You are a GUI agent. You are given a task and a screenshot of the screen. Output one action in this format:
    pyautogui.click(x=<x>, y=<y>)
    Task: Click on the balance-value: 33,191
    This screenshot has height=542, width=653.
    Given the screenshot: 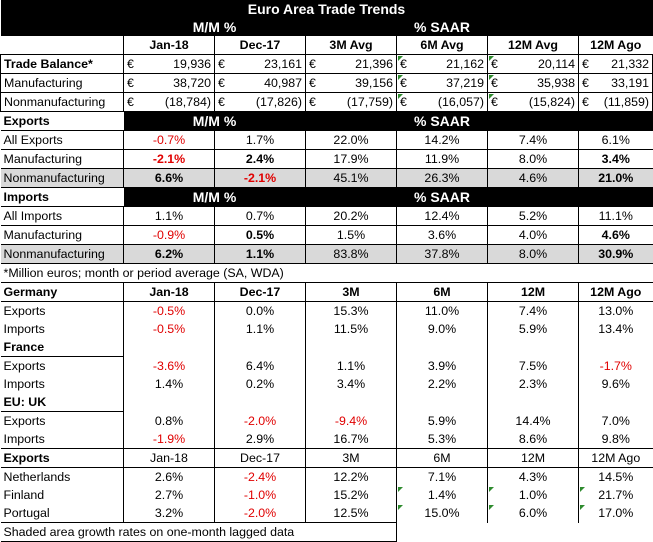 What is the action you would take?
    pyautogui.click(x=630, y=83)
    